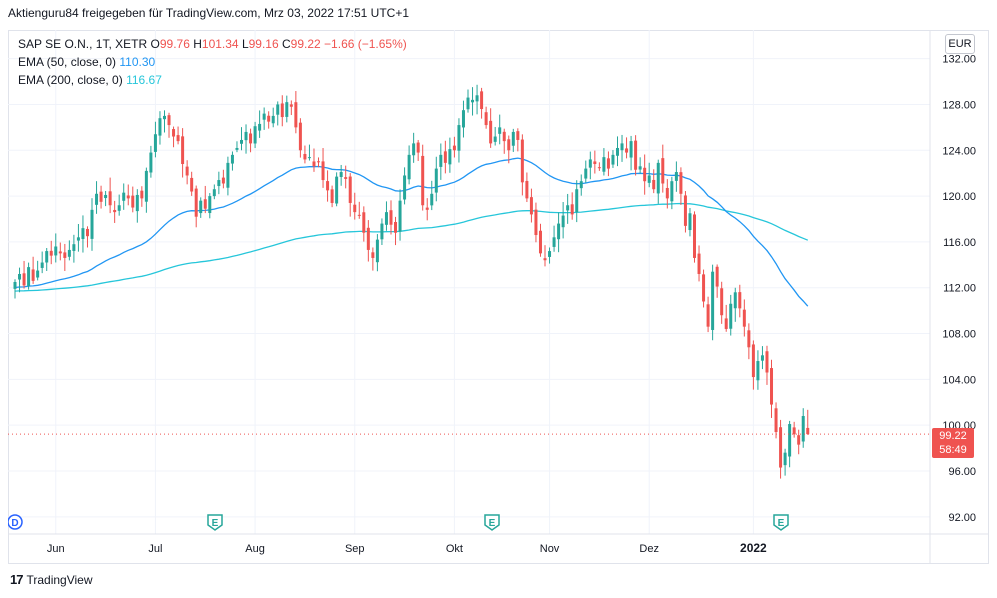  I want to click on close-label: C, so click(286, 44).